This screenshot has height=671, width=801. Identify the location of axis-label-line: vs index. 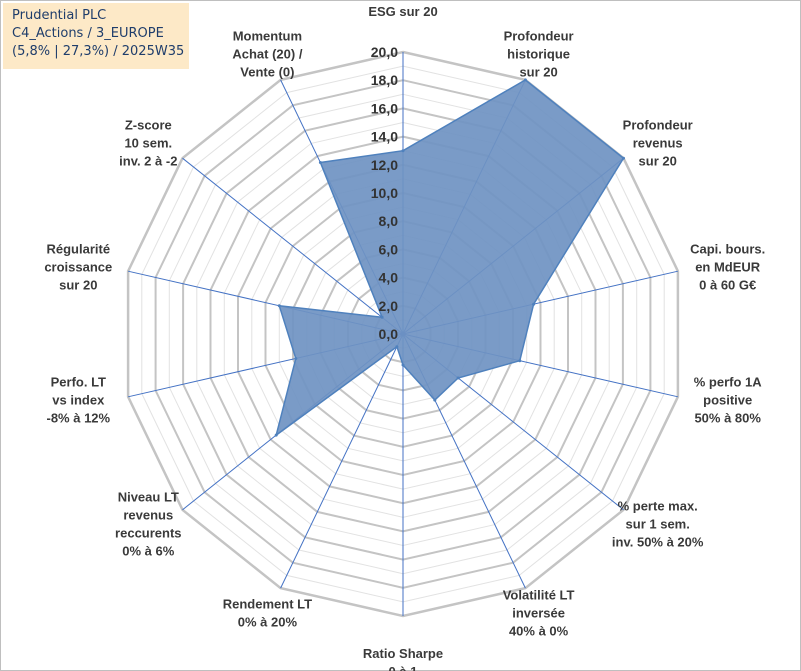
(78, 399).